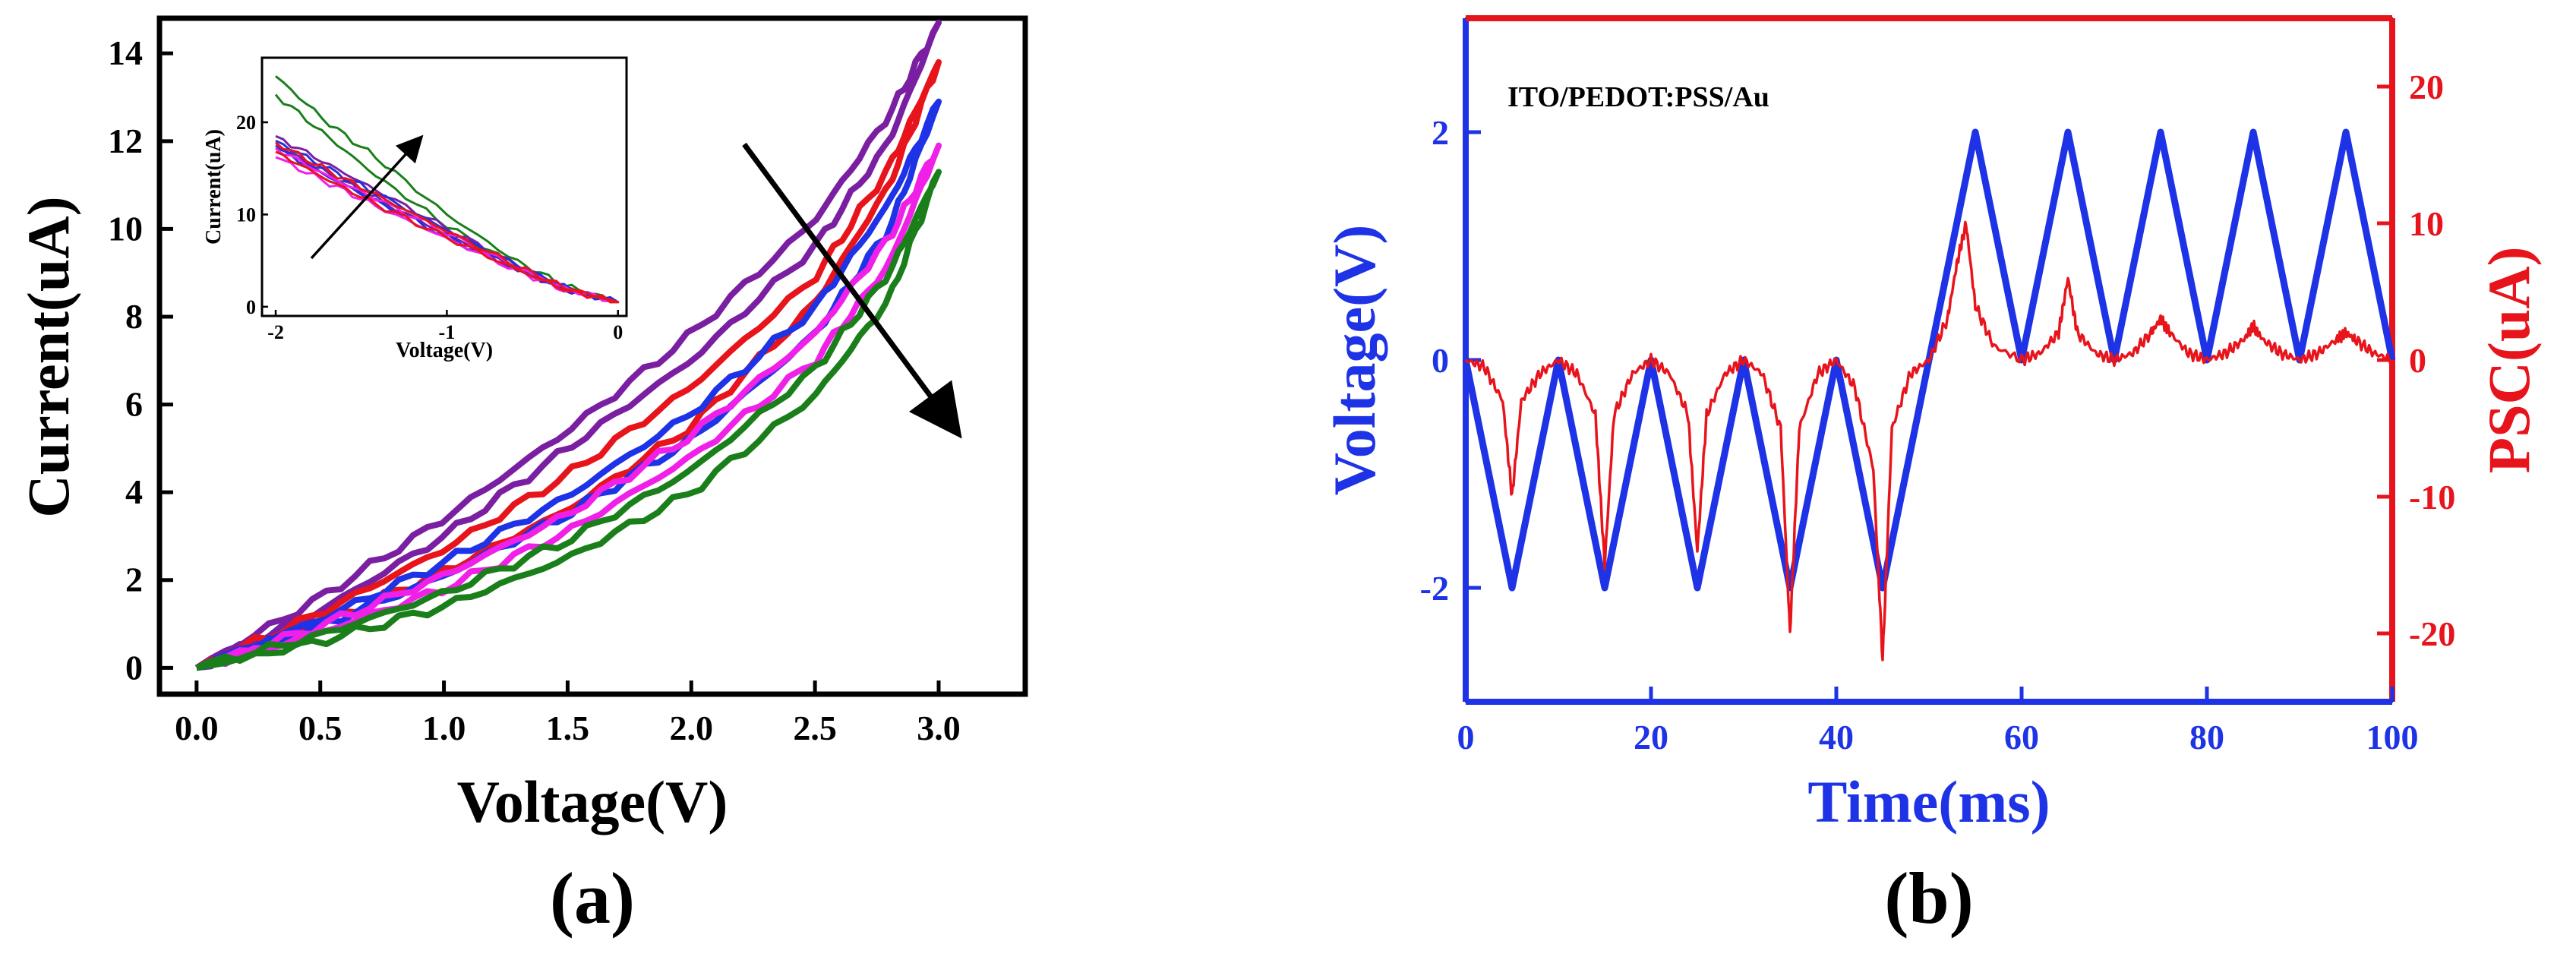 The image size is (2576, 960). What do you see at coordinates (125, 141) in the screenshot?
I see `panel-a-y-tick-label: 12` at bounding box center [125, 141].